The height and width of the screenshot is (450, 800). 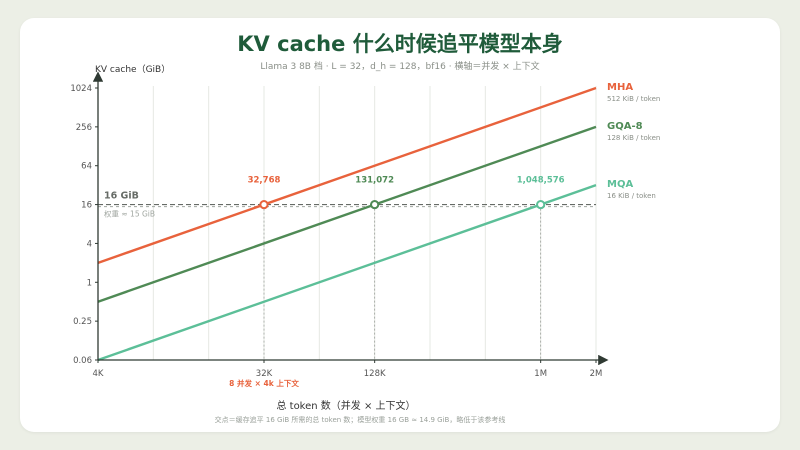 What do you see at coordinates (264, 383) in the screenshot?
I see `x-note-annotation: 8 并发 × 4k 上下文` at bounding box center [264, 383].